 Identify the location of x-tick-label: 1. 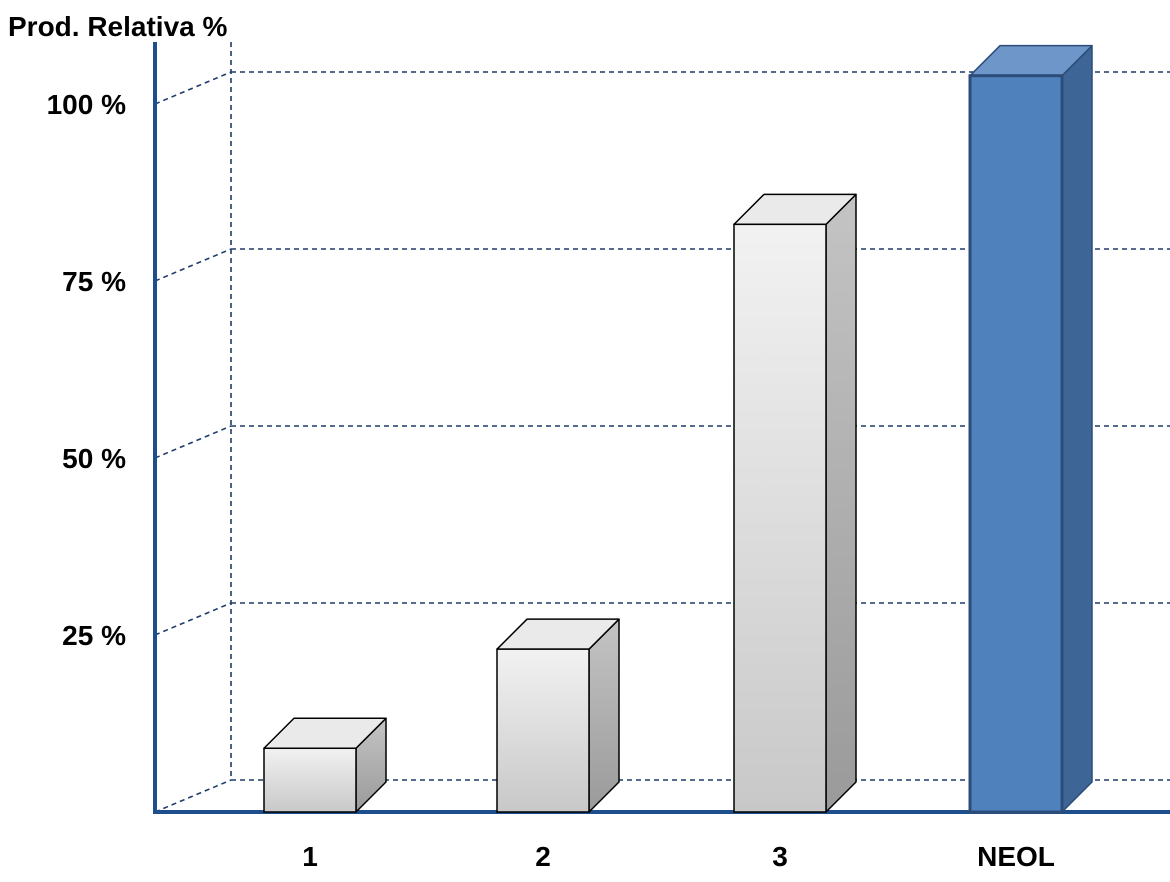
(310, 856).